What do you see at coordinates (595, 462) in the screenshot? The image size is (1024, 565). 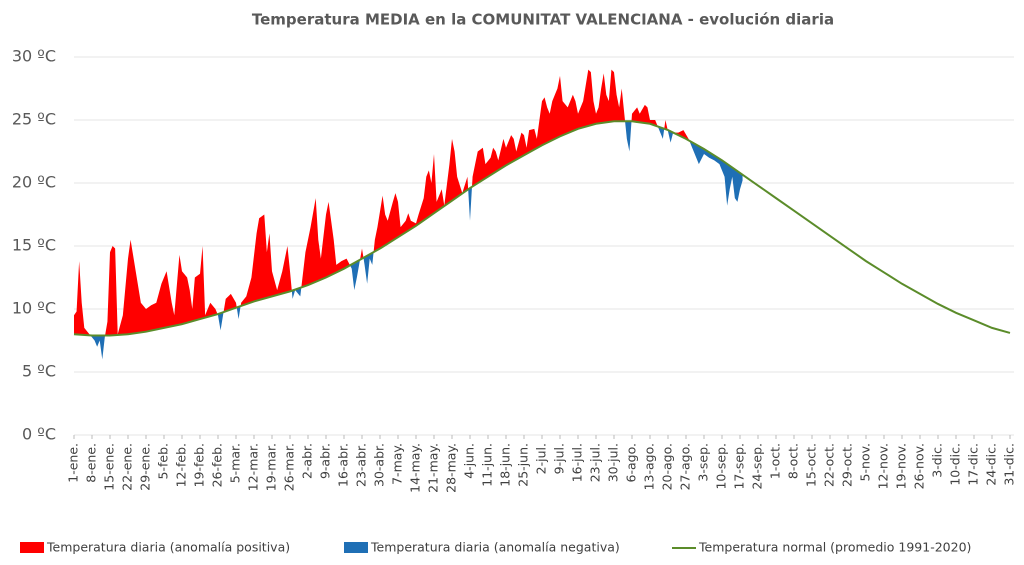 I see `x-tick-label: 23-jul.` at bounding box center [595, 462].